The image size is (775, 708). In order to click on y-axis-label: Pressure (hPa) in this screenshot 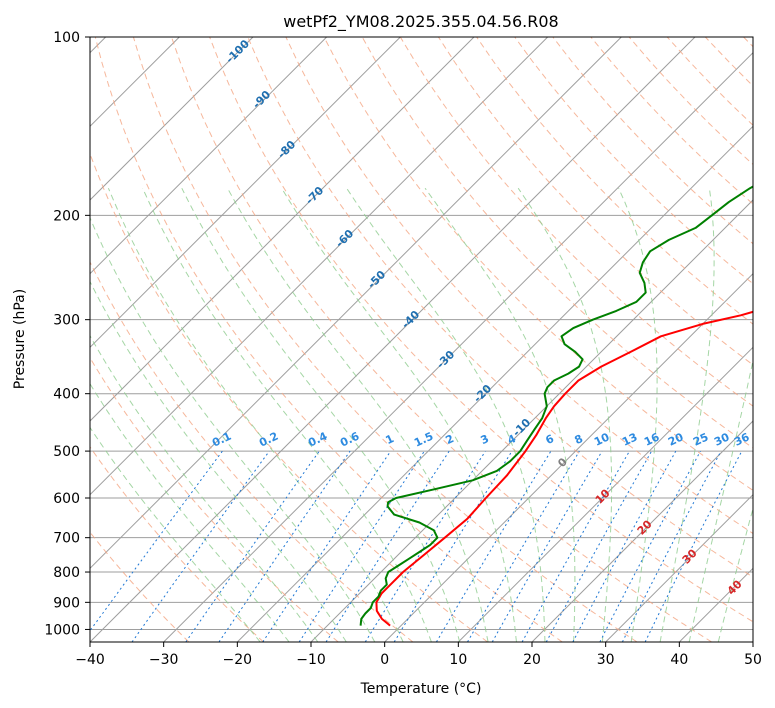, I will do `click(20, 339)`.